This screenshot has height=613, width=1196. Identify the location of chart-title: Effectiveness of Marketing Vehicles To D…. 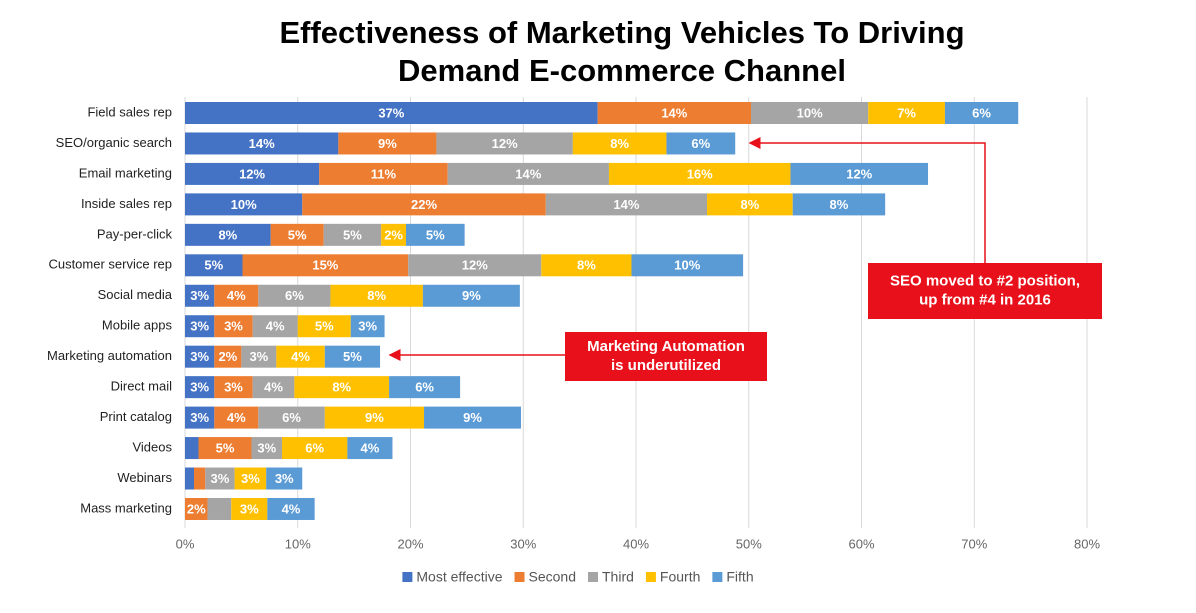
(621, 32).